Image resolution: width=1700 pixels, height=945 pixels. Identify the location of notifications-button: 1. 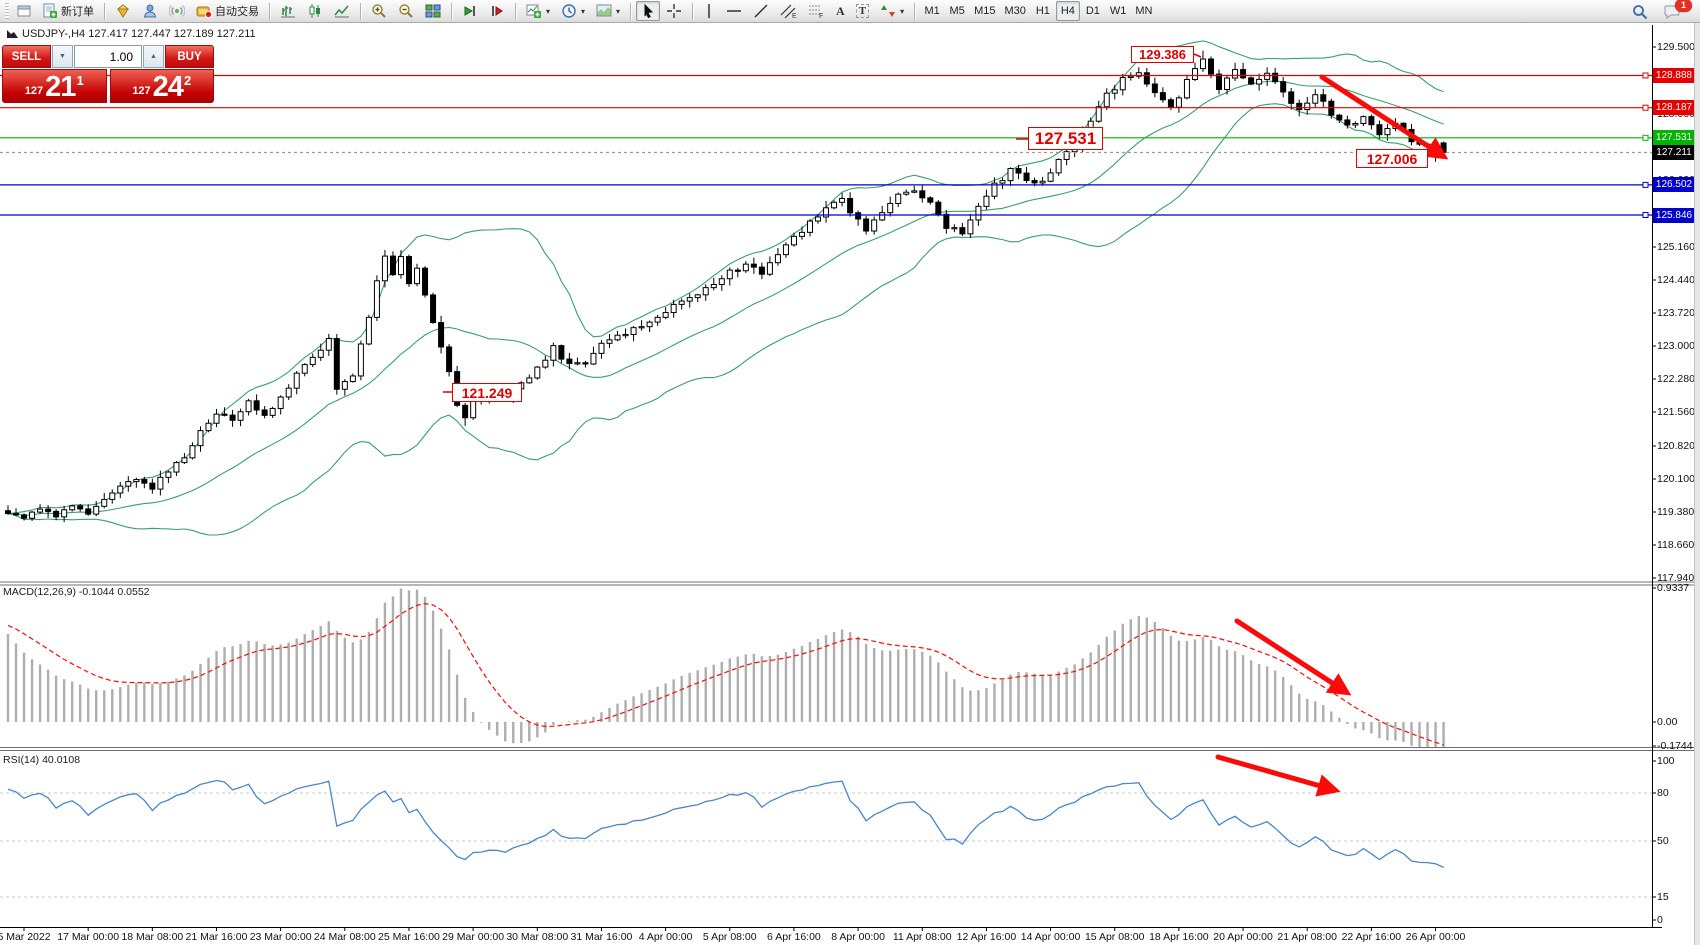
(1675, 11).